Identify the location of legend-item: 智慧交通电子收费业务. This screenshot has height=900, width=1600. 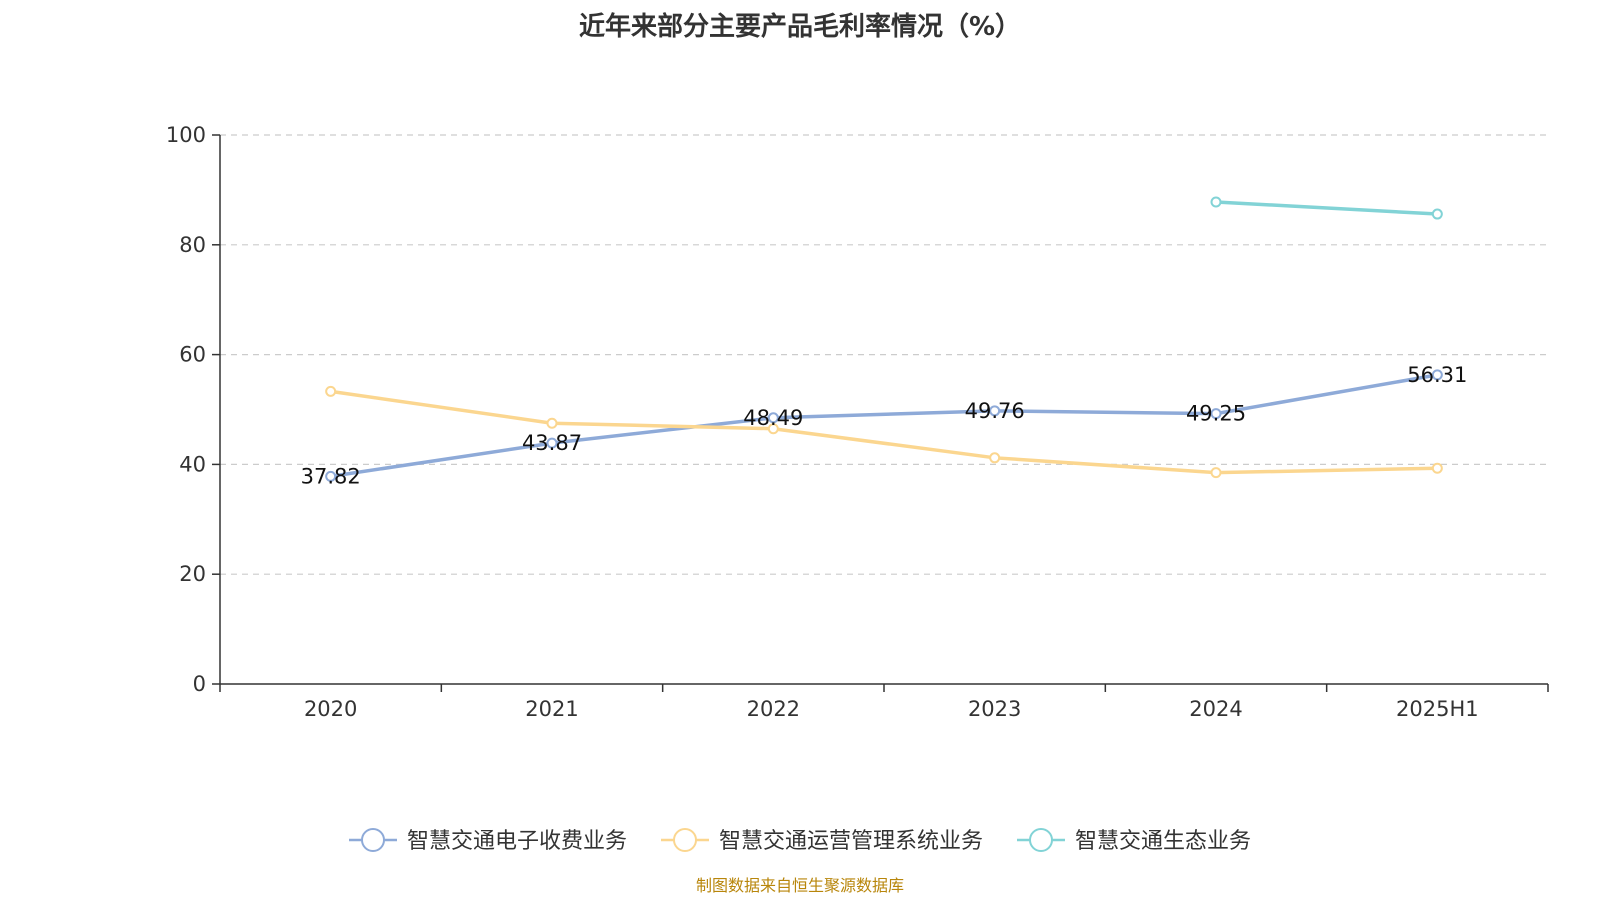
(488, 841).